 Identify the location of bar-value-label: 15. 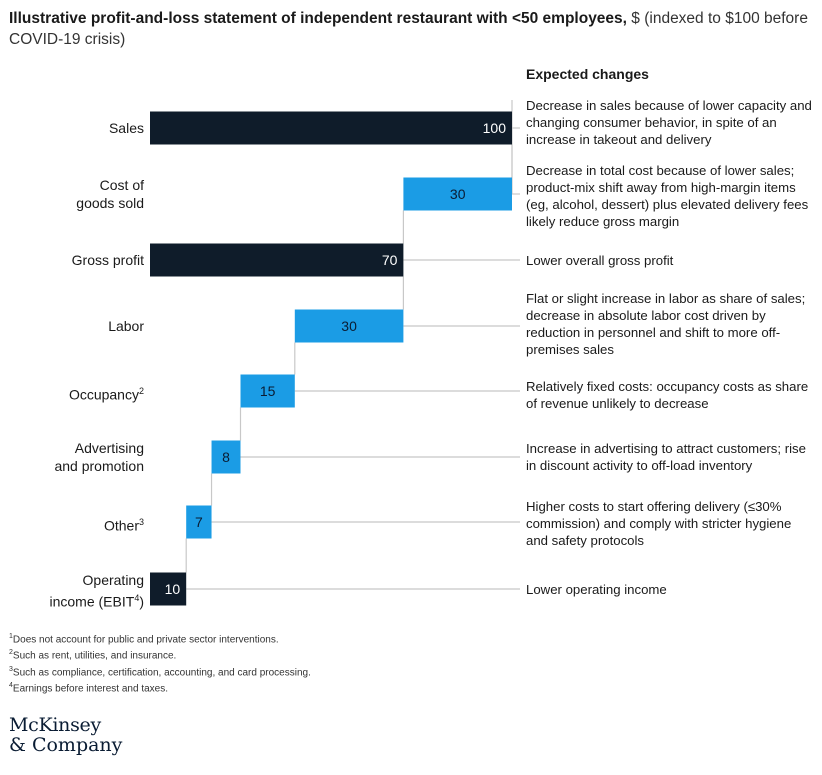
(268, 391).